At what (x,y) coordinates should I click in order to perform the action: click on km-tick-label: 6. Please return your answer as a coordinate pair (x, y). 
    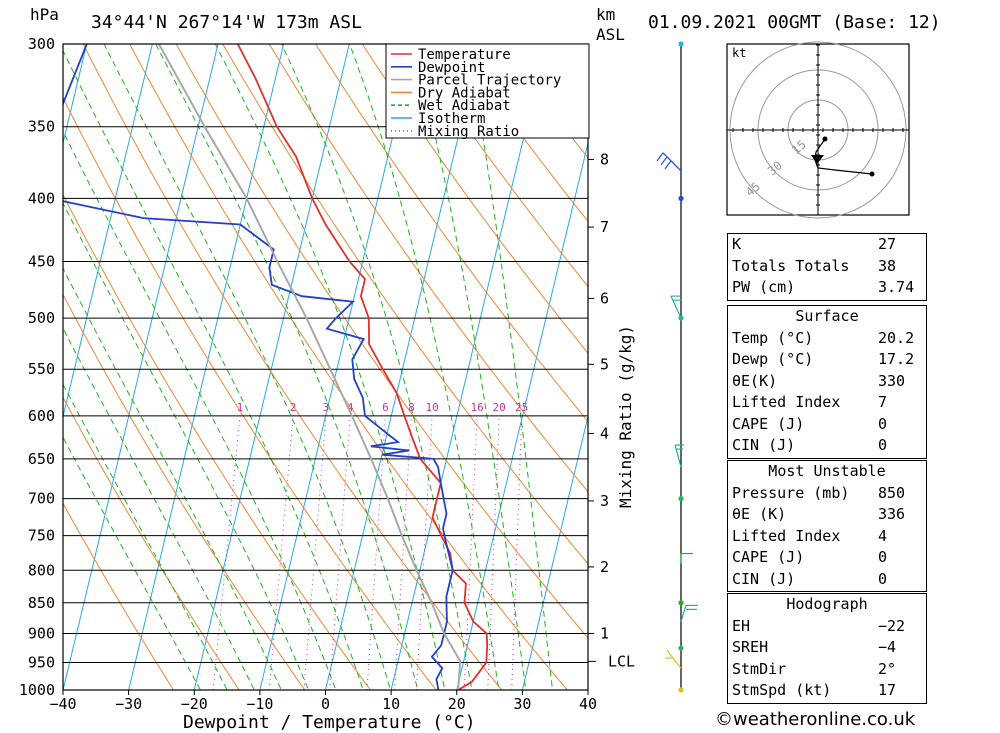
    Looking at the image, I should click on (604, 298).